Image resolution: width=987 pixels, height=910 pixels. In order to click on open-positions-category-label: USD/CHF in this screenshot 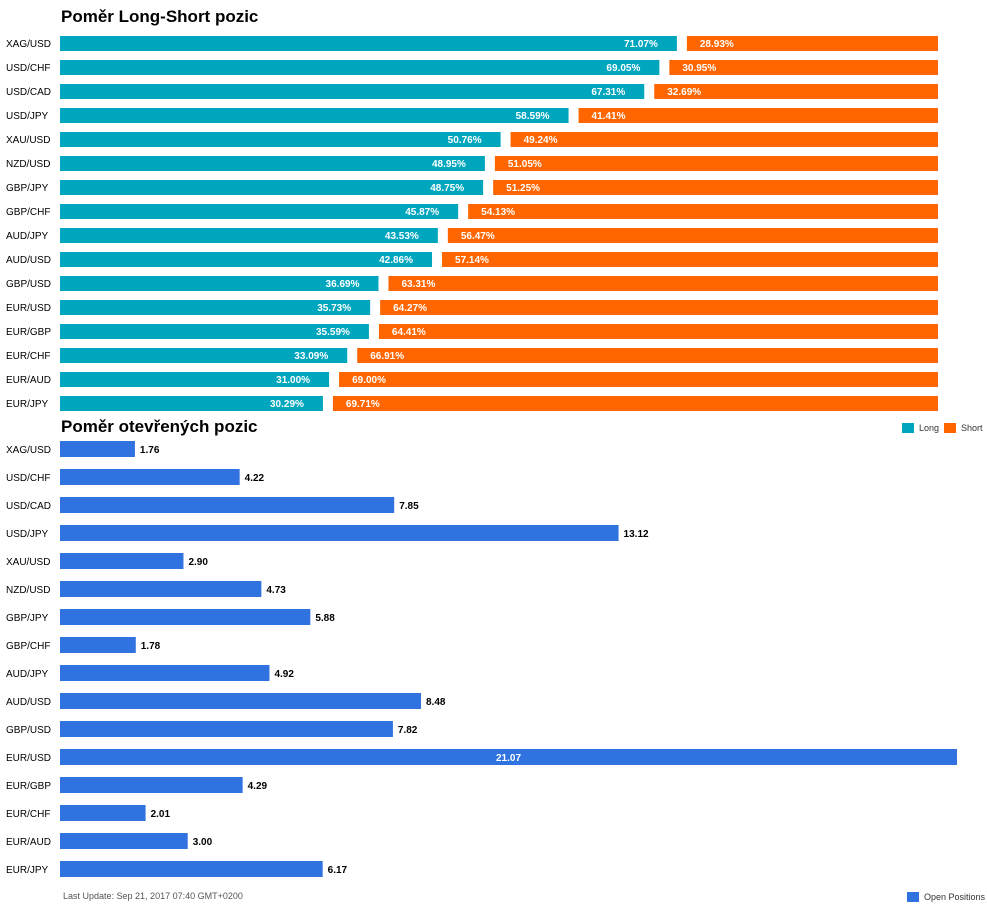, I will do `click(28, 478)`.